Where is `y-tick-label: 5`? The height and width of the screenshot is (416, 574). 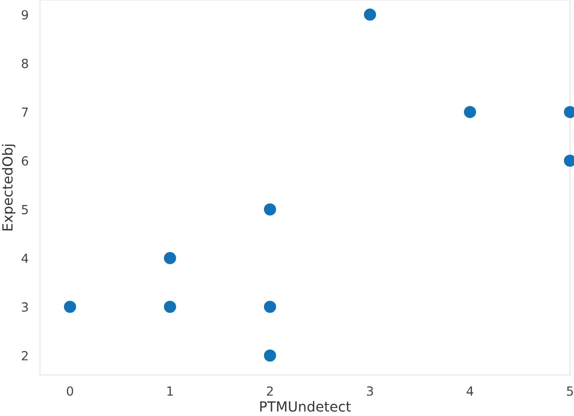 y-tick-label: 5 is located at coordinates (25, 209).